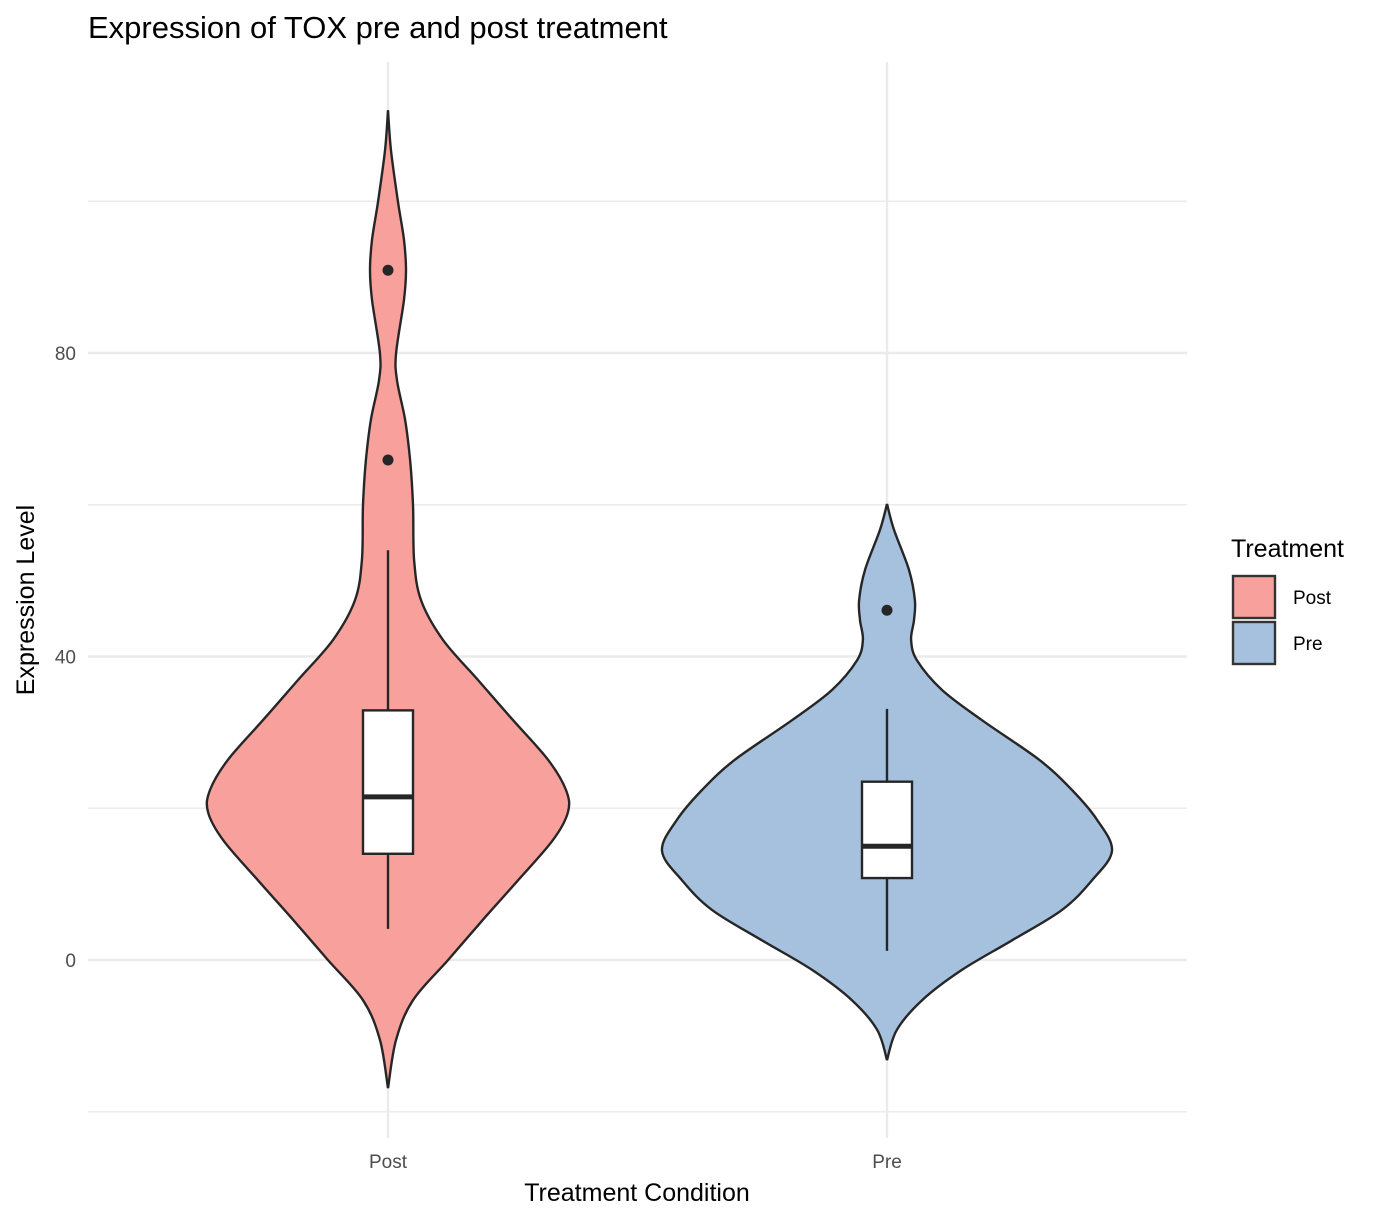 This screenshot has height=1222, width=1394. I want to click on y-tick-label: 0, so click(70, 961).